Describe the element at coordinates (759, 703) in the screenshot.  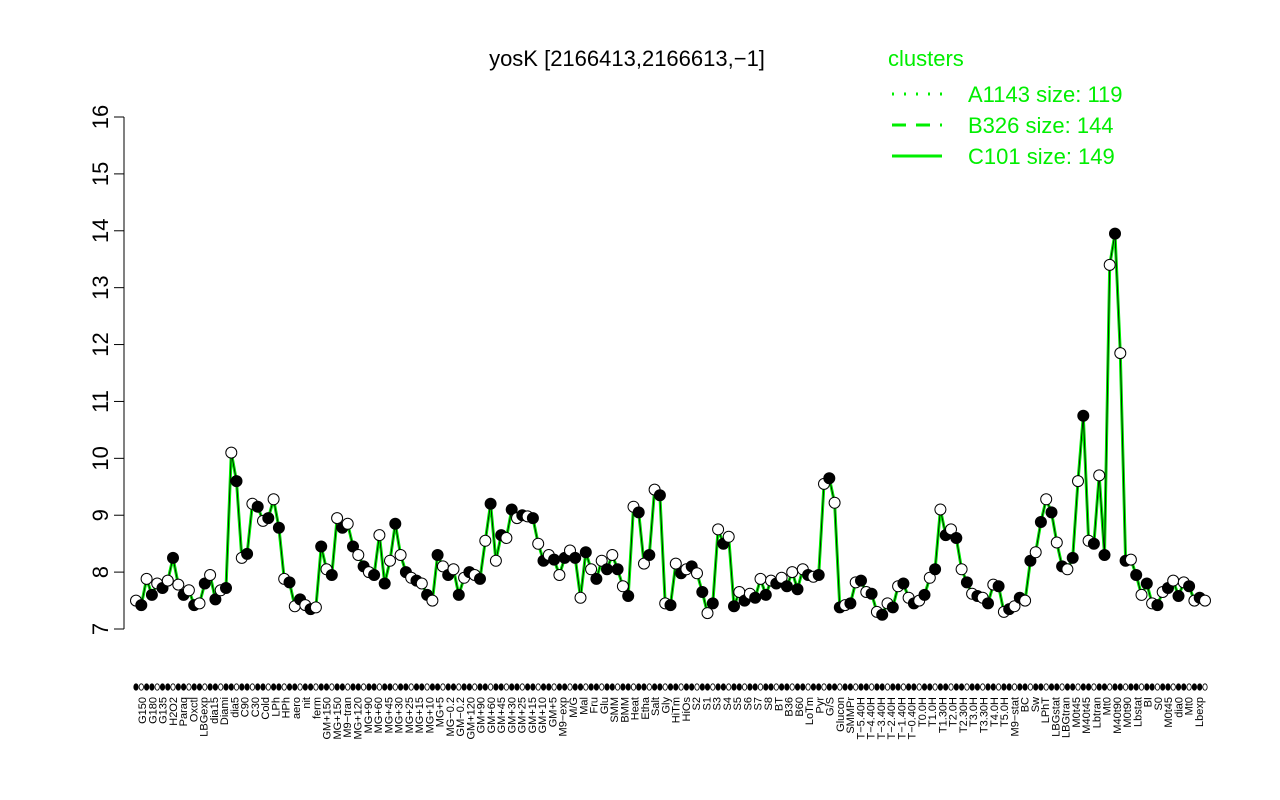
I see `x-tick-label: S7` at that location.